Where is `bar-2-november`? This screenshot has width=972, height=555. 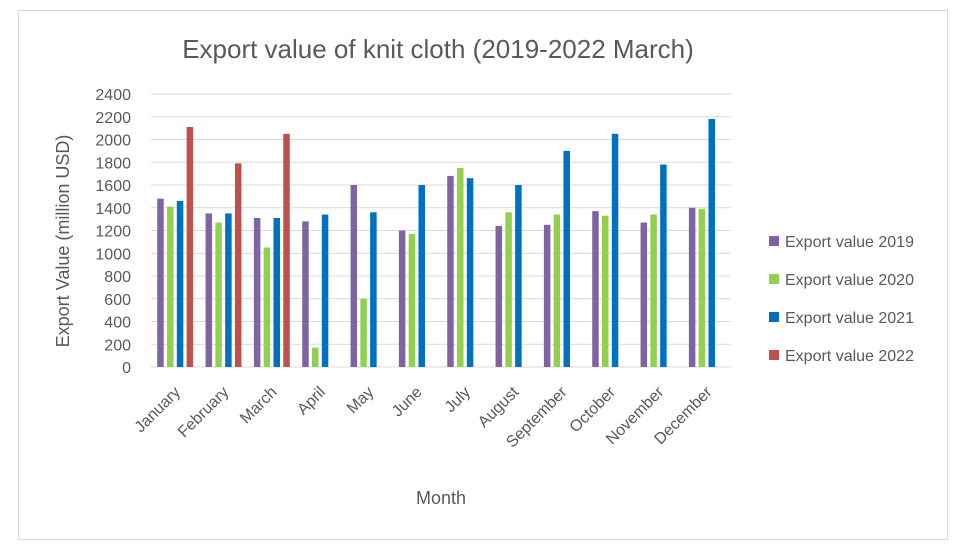 bar-2-november is located at coordinates (653, 290).